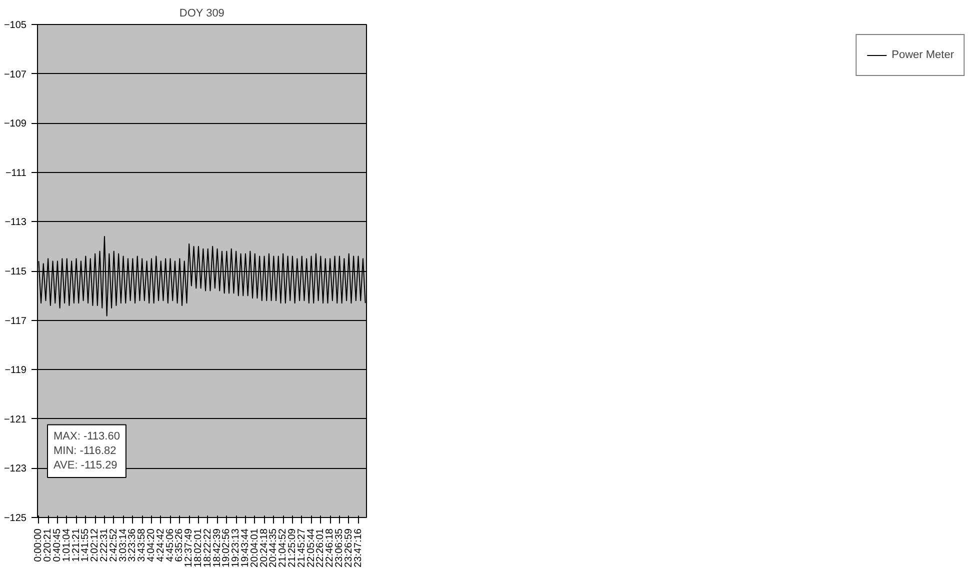 The width and height of the screenshot is (979, 574). What do you see at coordinates (254, 548) in the screenshot?
I see `x-tick-label: 20:04:01` at bounding box center [254, 548].